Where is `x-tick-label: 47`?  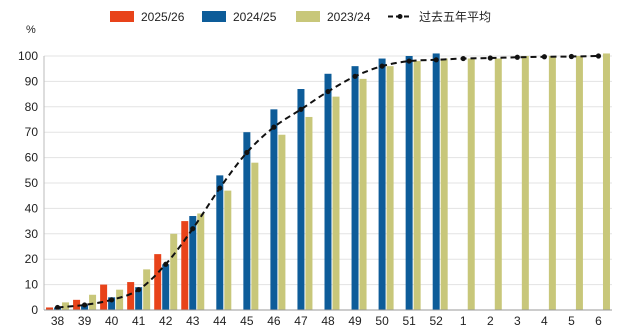
x-tick-label: 47 is located at coordinates (301, 321).